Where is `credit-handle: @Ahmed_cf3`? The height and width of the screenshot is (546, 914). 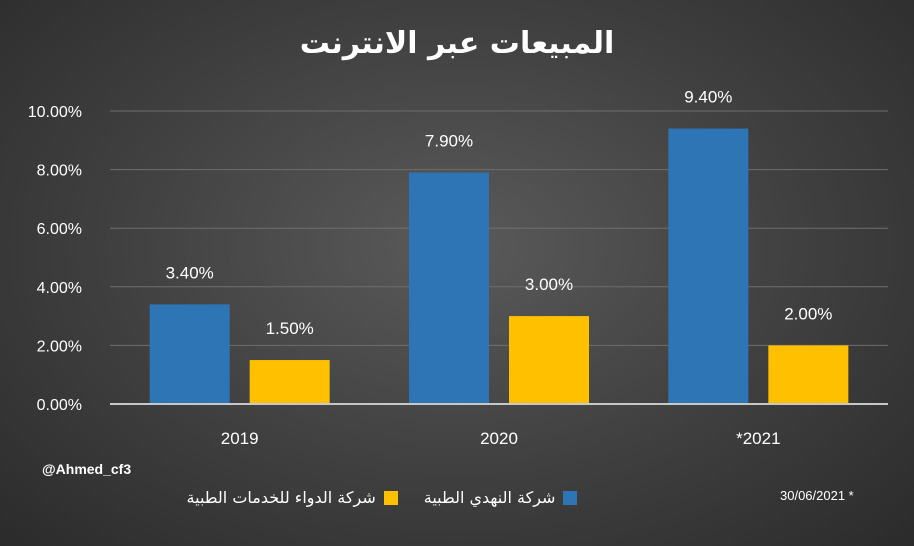
credit-handle: @Ahmed_cf3 is located at coordinates (87, 469).